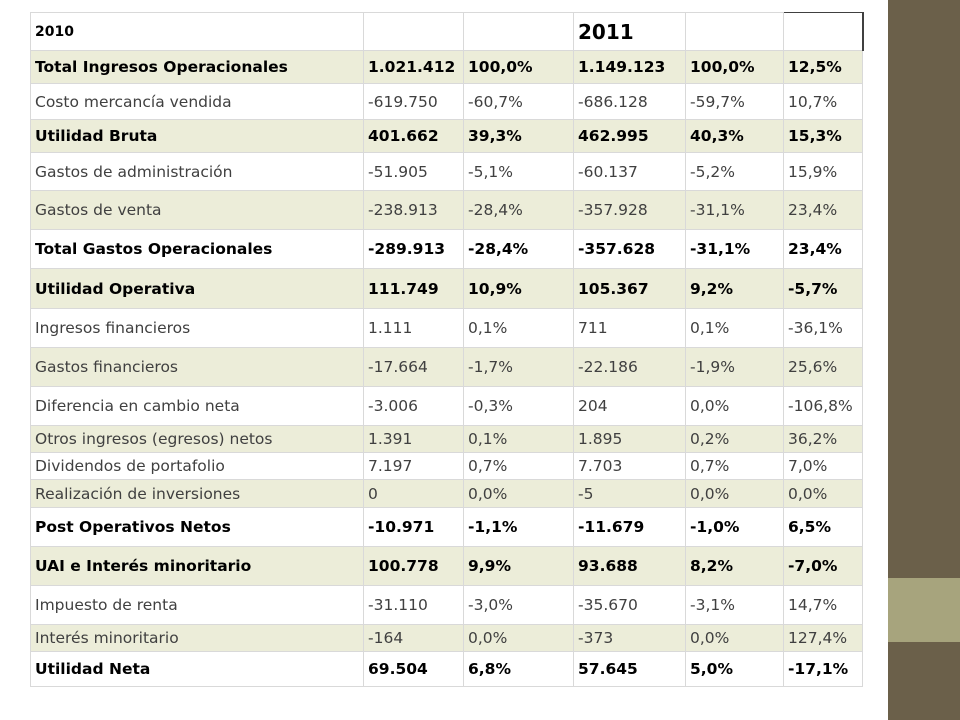 Image resolution: width=960 pixels, height=720 pixels. I want to click on row-label-cell: Utilidad Bruta, so click(197, 136).